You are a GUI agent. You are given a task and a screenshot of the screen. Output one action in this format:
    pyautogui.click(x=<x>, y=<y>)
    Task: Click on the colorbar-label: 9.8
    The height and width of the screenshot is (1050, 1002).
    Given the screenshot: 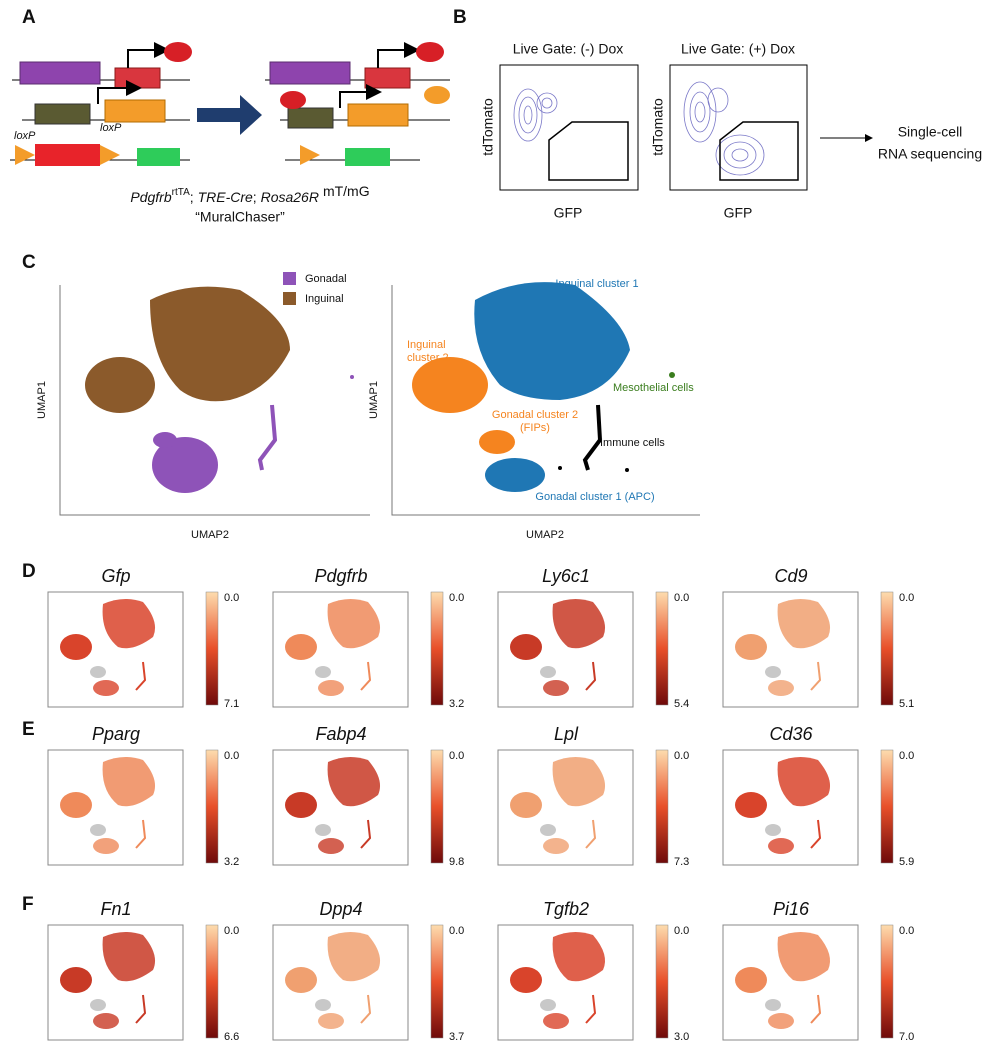 What is the action you would take?
    pyautogui.click(x=456, y=862)
    